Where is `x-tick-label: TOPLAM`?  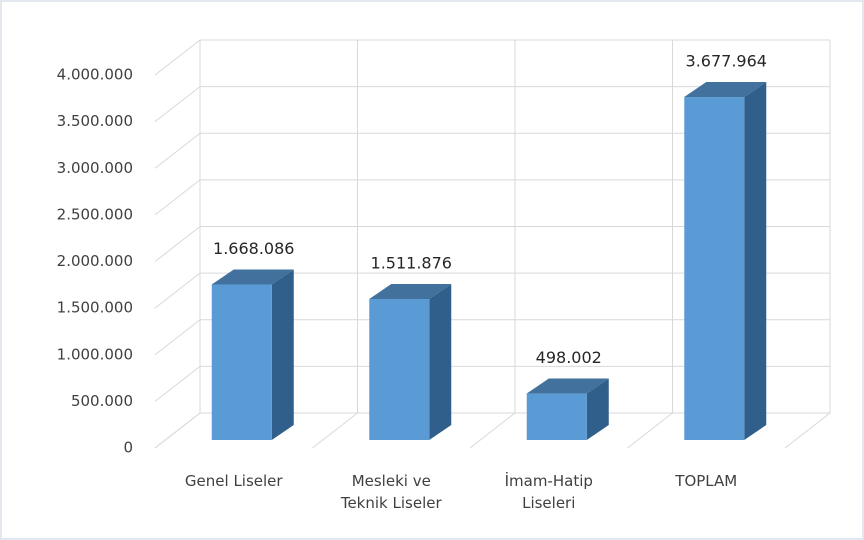 x-tick-label: TOPLAM is located at coordinates (706, 481).